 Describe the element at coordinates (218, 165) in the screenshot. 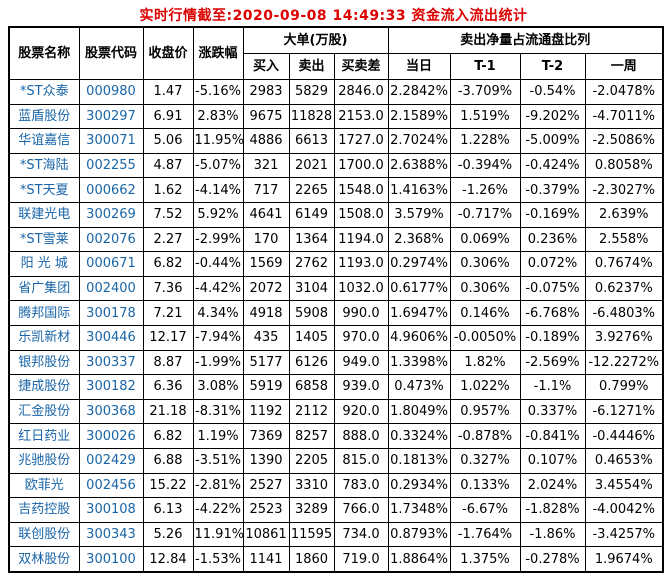

I see `change-pct-cell: -5.07%` at that location.